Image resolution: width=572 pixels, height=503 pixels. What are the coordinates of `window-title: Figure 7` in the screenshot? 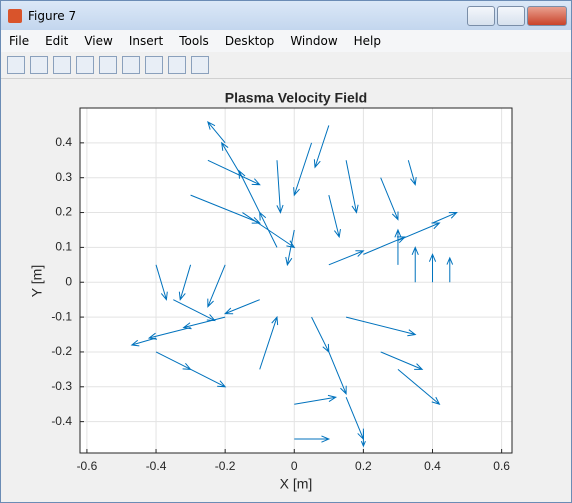 It's located at (52, 15).